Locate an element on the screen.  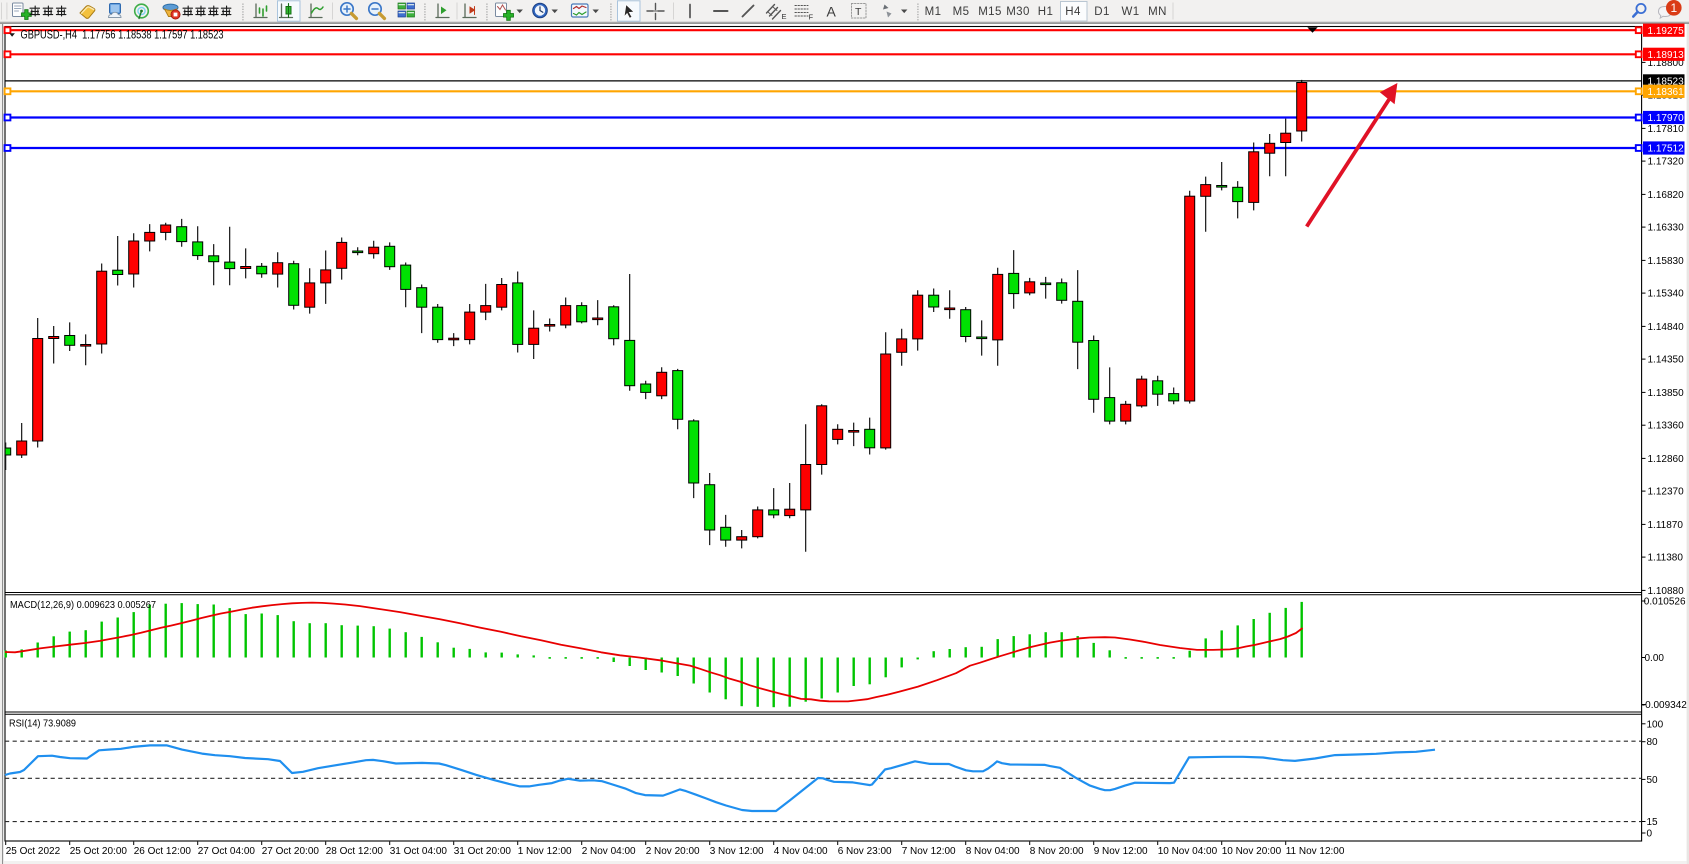
svg-text: 31 Oct 20:00 is located at coordinates (483, 851).